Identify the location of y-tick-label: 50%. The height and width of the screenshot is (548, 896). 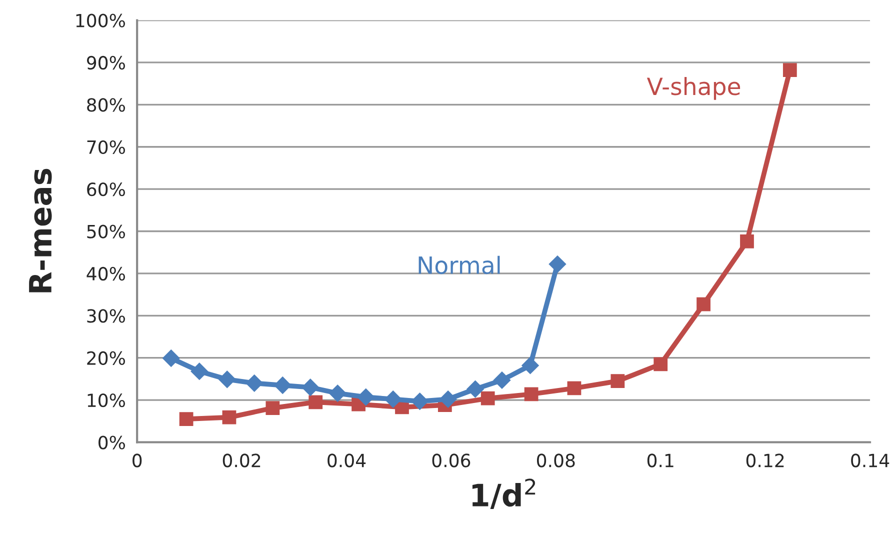
(106, 231).